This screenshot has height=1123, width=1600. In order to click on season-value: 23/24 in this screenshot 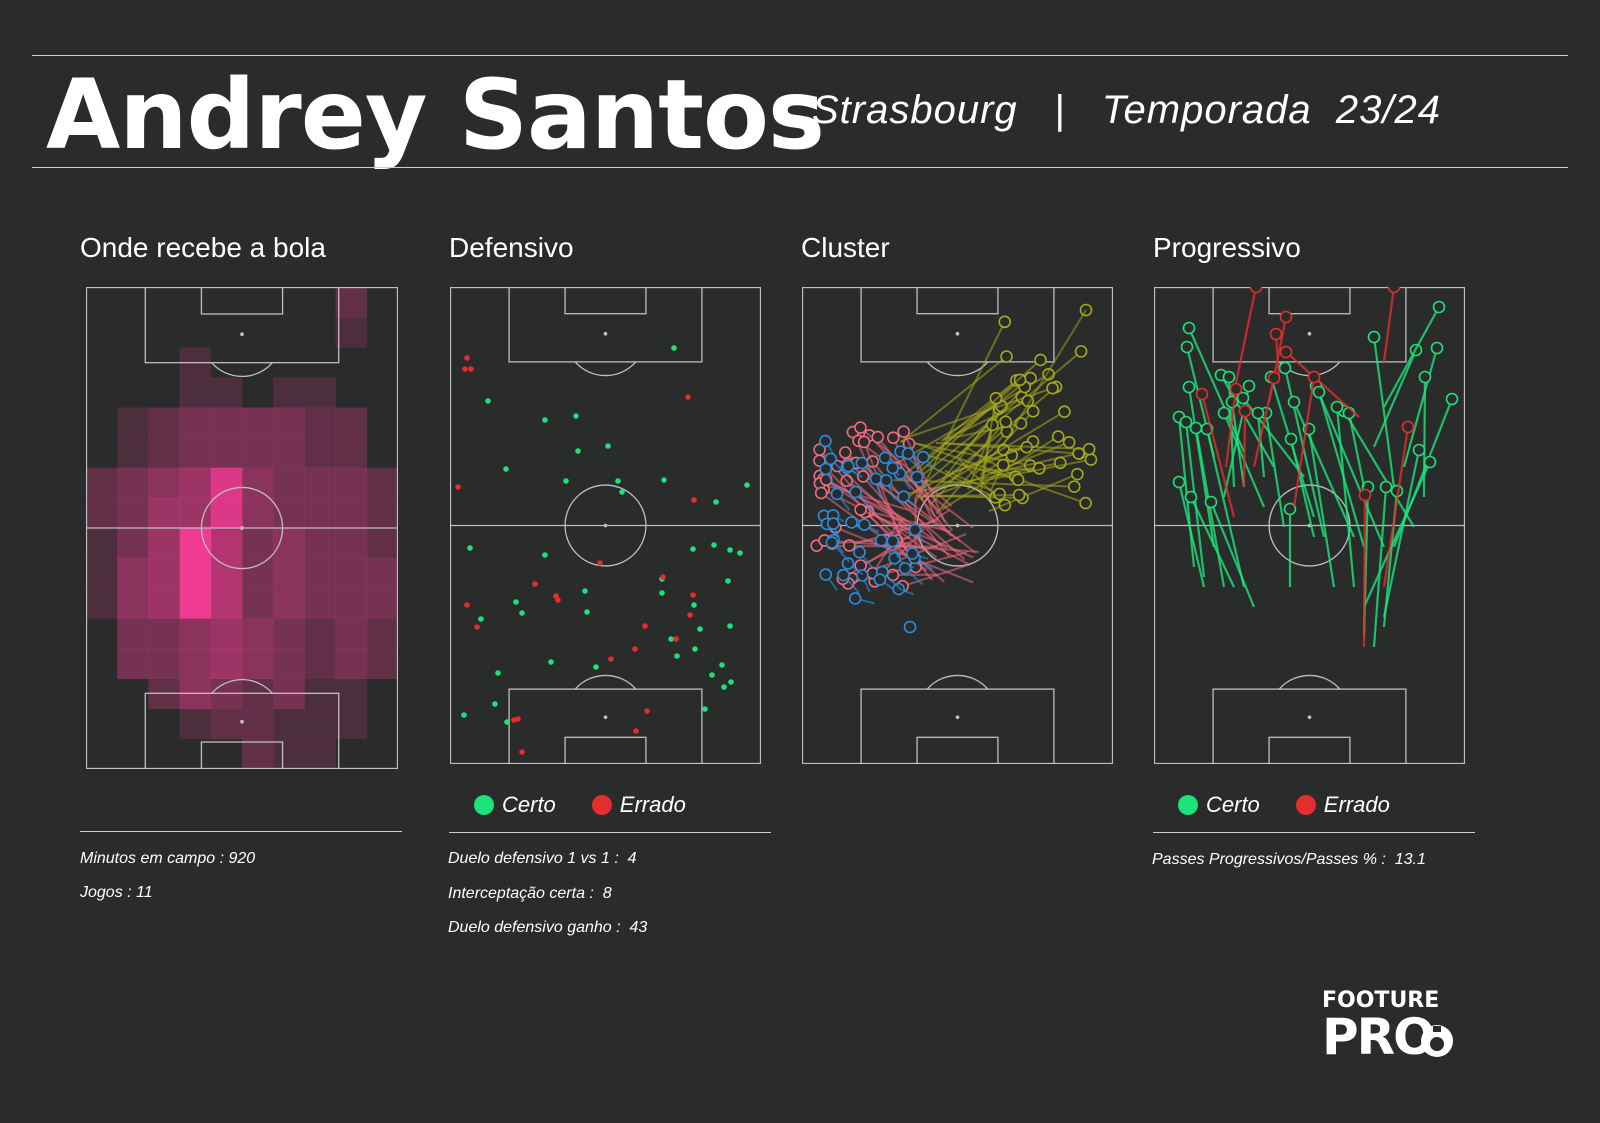, I will do `click(1388, 110)`.